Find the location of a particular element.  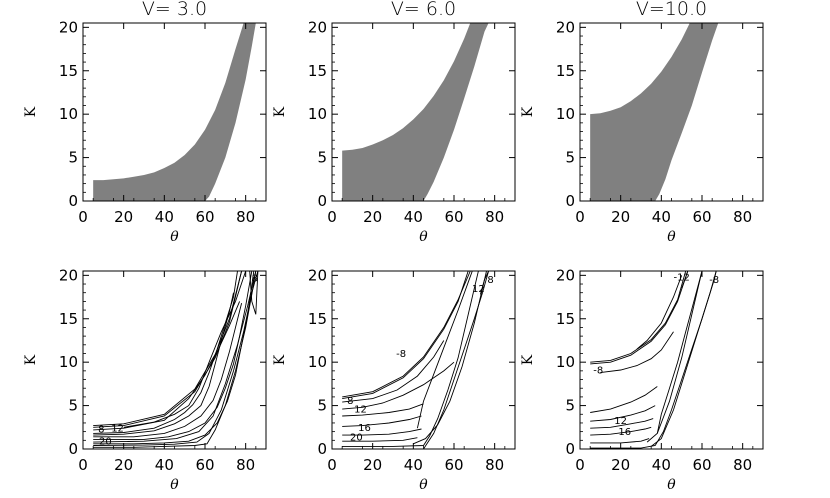

panel-1: 0 20 40 60 80 0 5 10 15 20 θ K V= 3.0 is located at coordinates (145, 122).